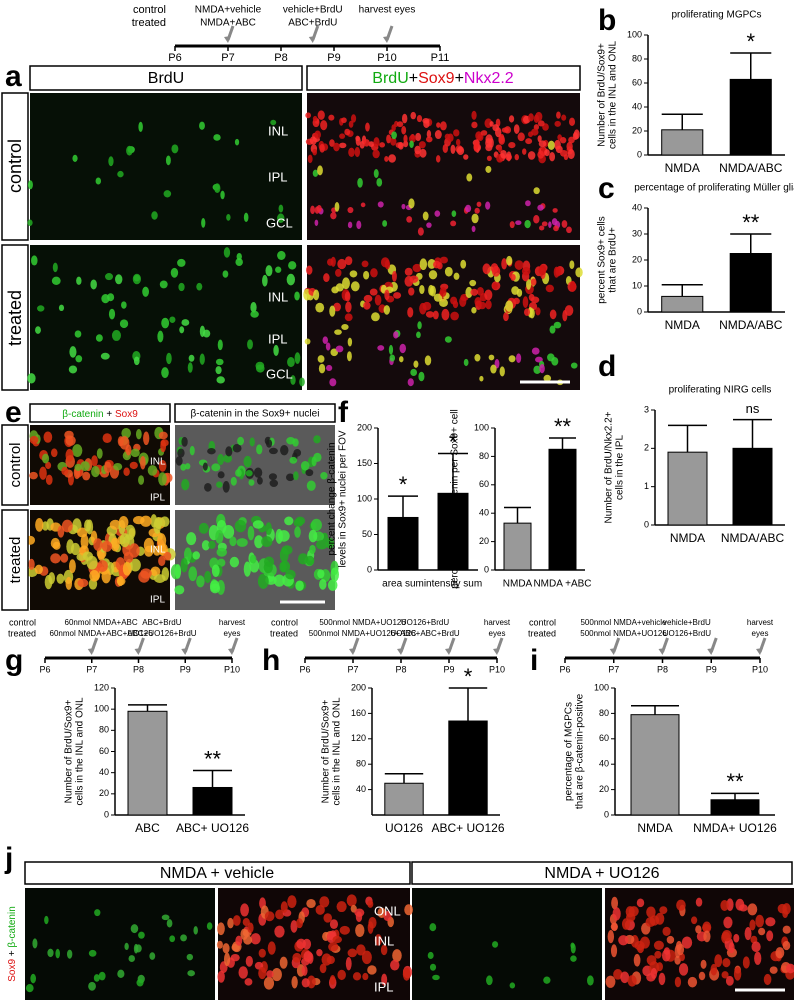 The width and height of the screenshot is (794, 1000). Describe the element at coordinates (102, 633) in the screenshot. I see `event-label: 60nmol NMDA+ABC+UO126` at that location.